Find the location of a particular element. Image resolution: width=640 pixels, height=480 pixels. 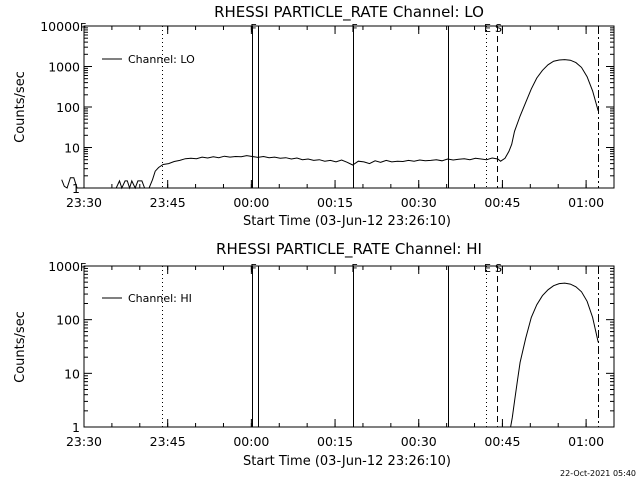

legend-label: Channel: HI is located at coordinates (160, 298).